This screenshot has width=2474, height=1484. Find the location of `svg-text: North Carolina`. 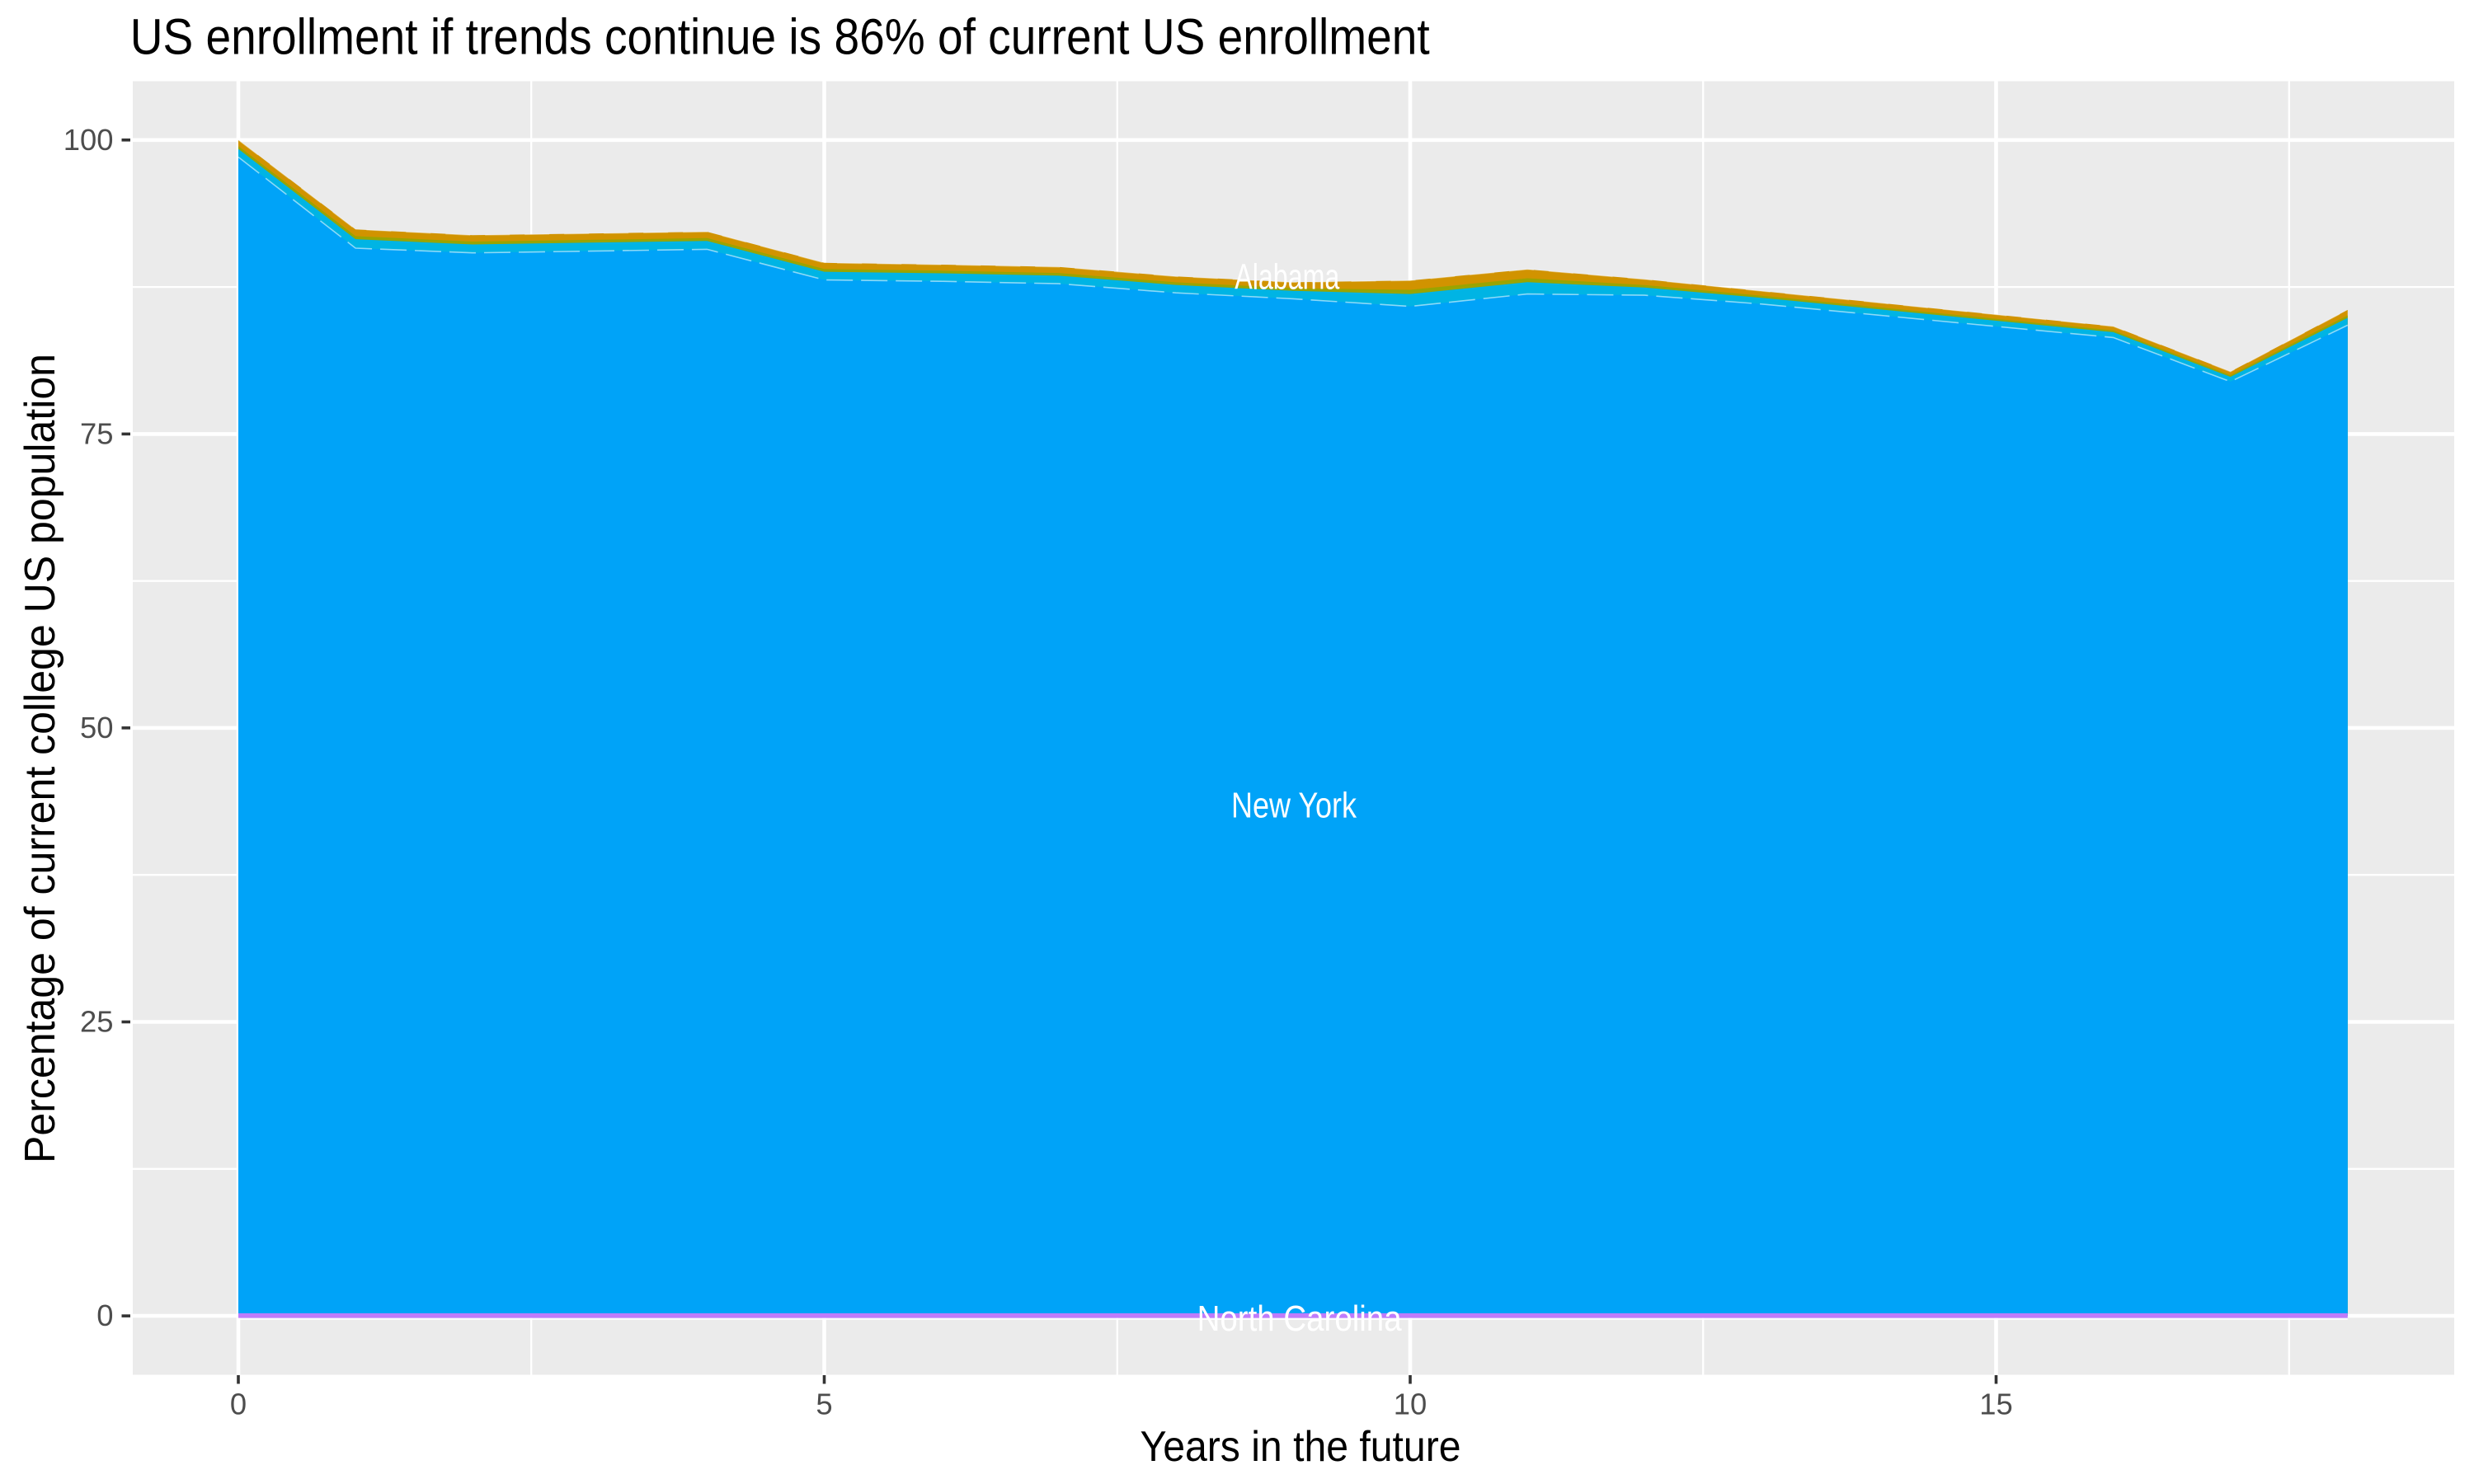

svg-text: North Carolina is located at coordinates (1299, 1318).